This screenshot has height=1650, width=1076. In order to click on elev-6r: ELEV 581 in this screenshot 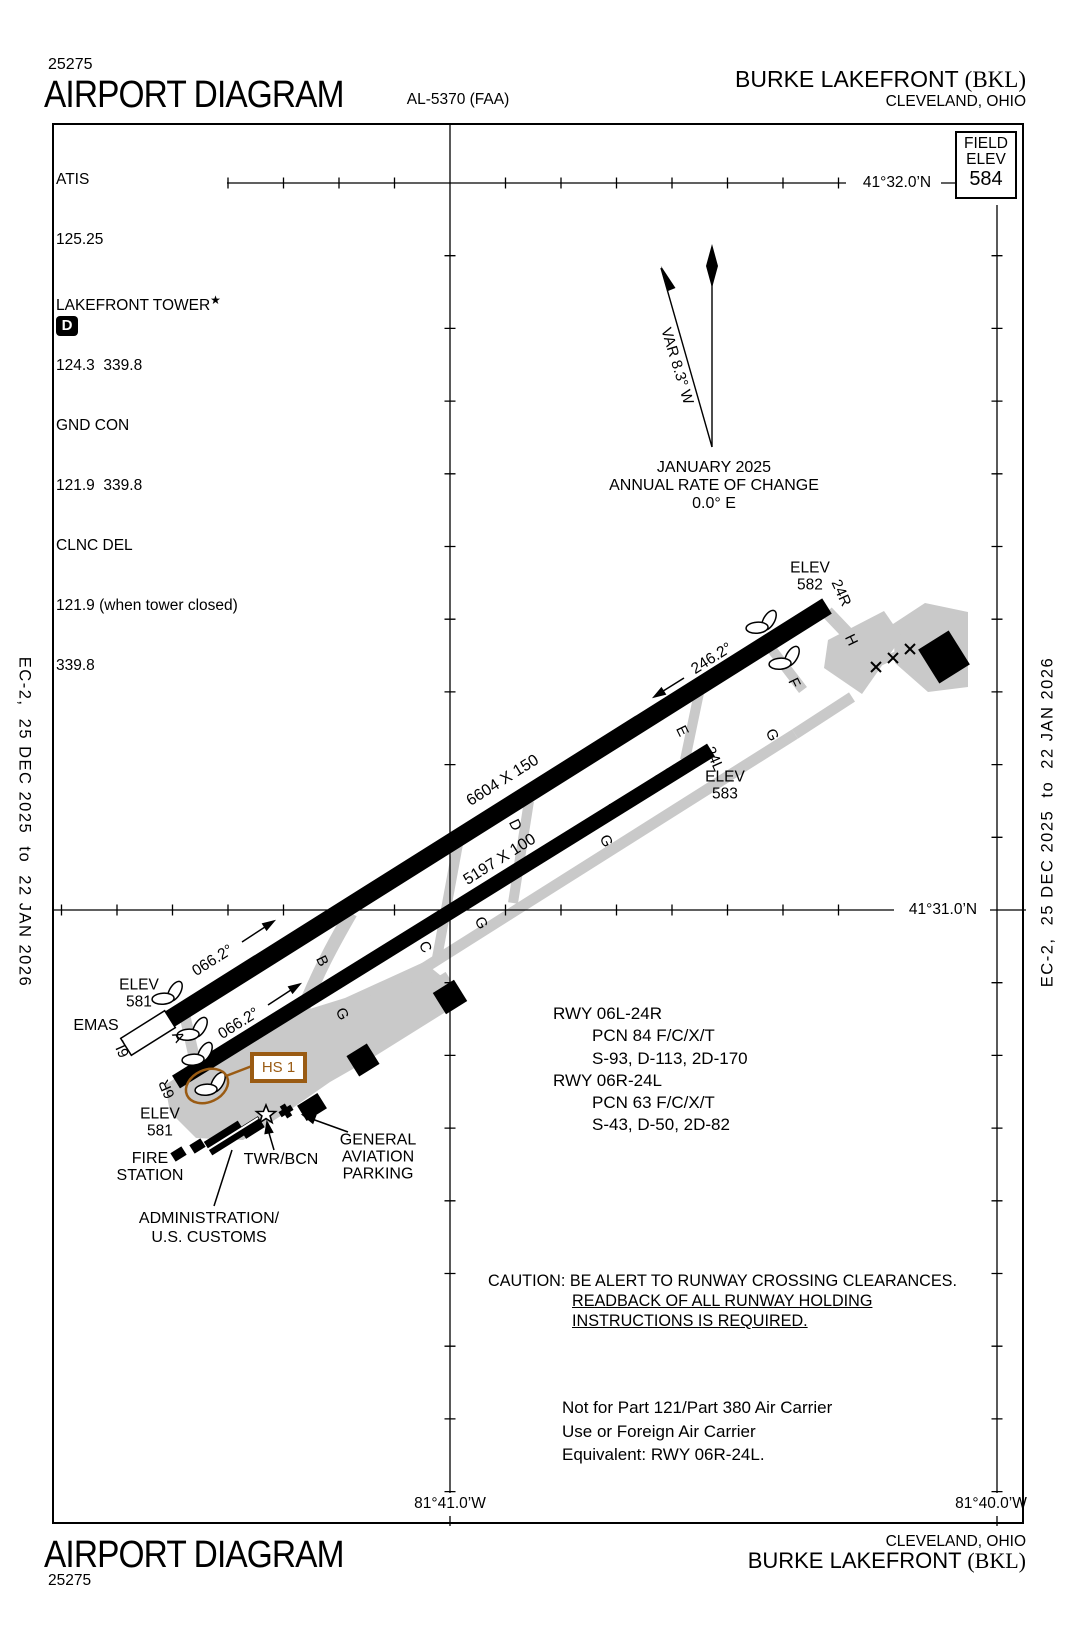, I will do `click(160, 1122)`.